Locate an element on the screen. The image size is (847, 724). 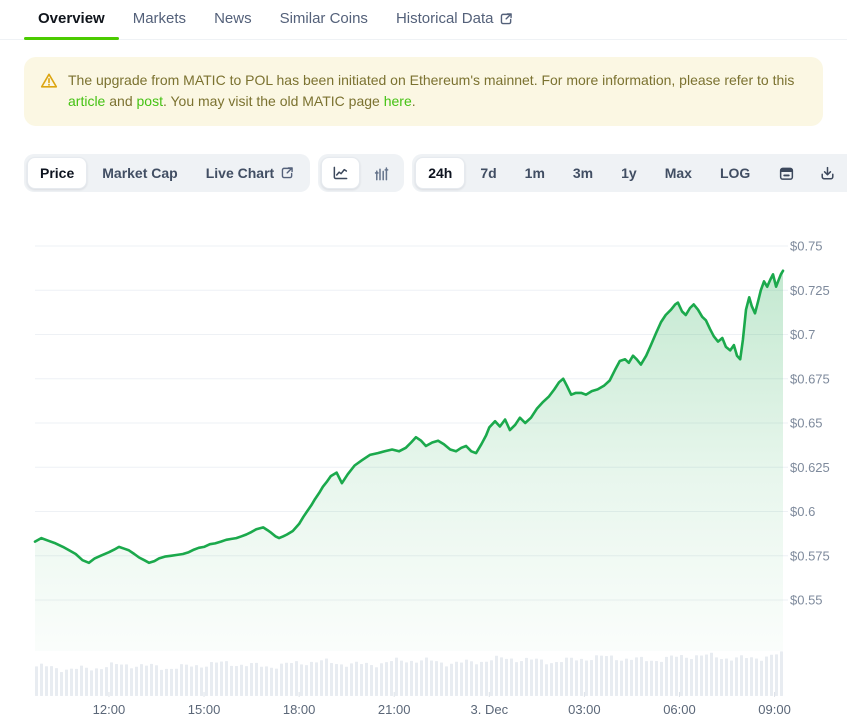
chart-controls: Price Market Cap Live Chart is located at coordinates (435, 173).